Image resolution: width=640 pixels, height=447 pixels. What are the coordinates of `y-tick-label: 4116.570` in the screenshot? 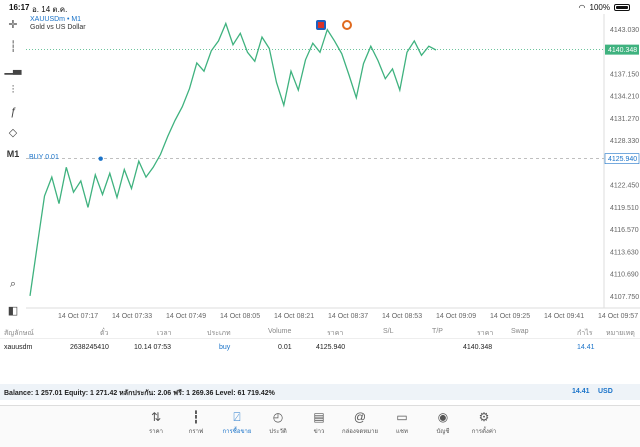 It's located at (624, 230).